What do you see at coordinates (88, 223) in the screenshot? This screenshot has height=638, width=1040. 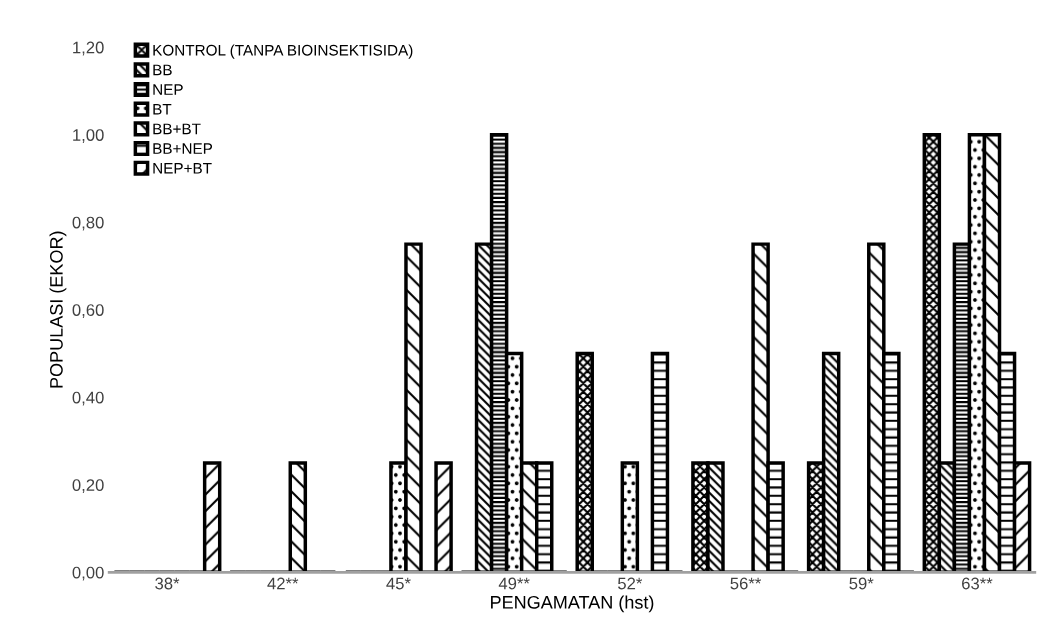 I see `y-tick-label: 0,80` at bounding box center [88, 223].